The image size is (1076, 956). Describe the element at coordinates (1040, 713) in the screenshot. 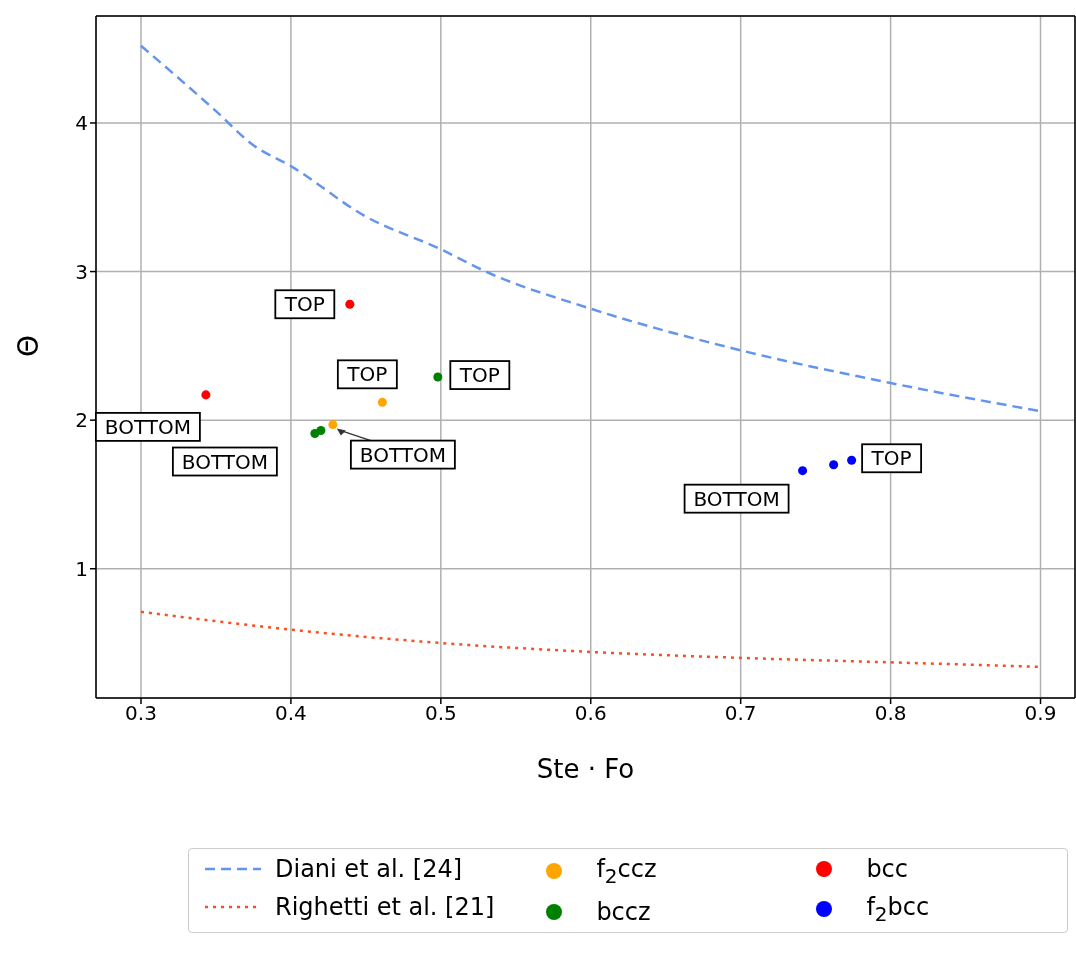

I see `x-tick-label: 0.9` at that location.